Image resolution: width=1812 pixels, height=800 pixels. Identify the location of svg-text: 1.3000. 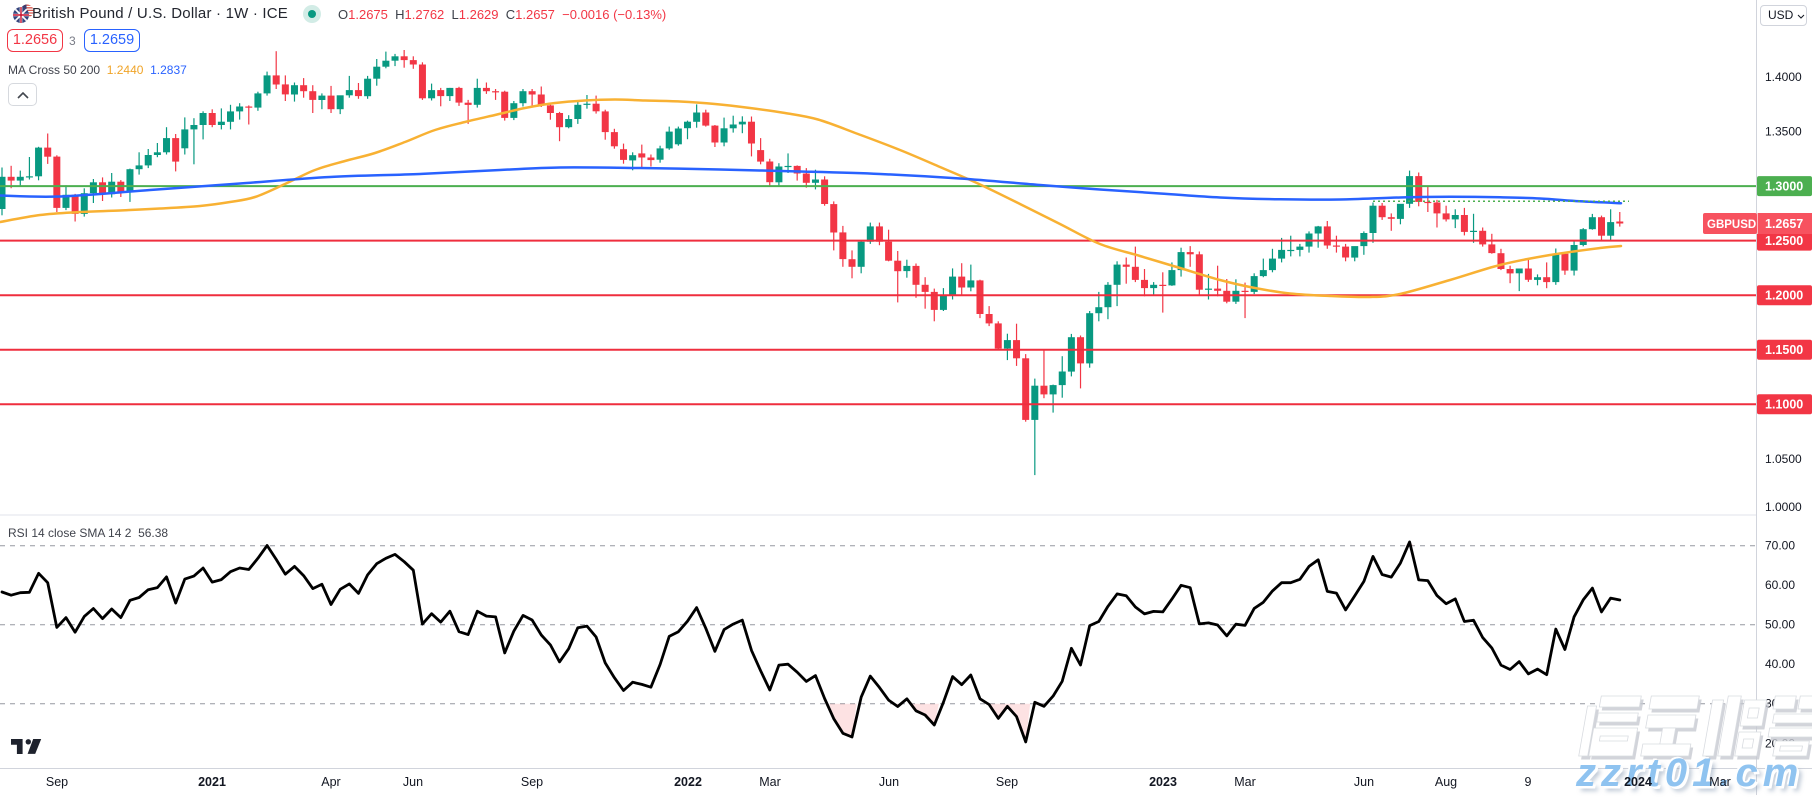
(1784, 187).